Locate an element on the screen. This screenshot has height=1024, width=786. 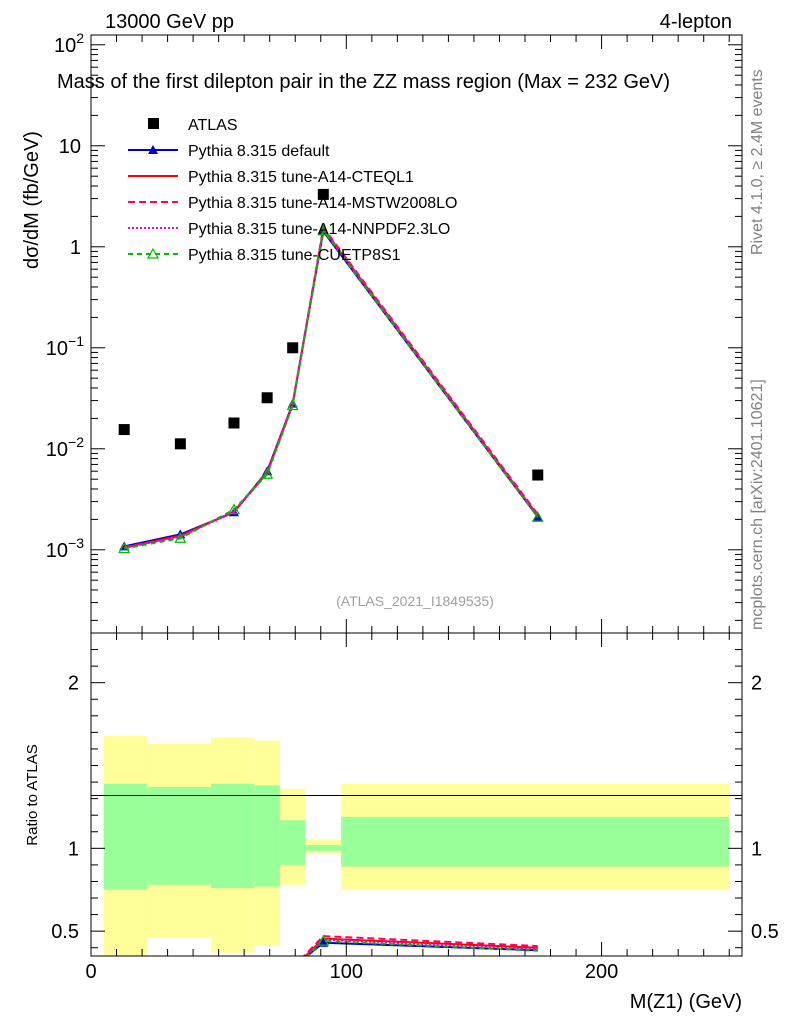
main-ytick-label-1: 10⁻² is located at coordinates (65, 447).